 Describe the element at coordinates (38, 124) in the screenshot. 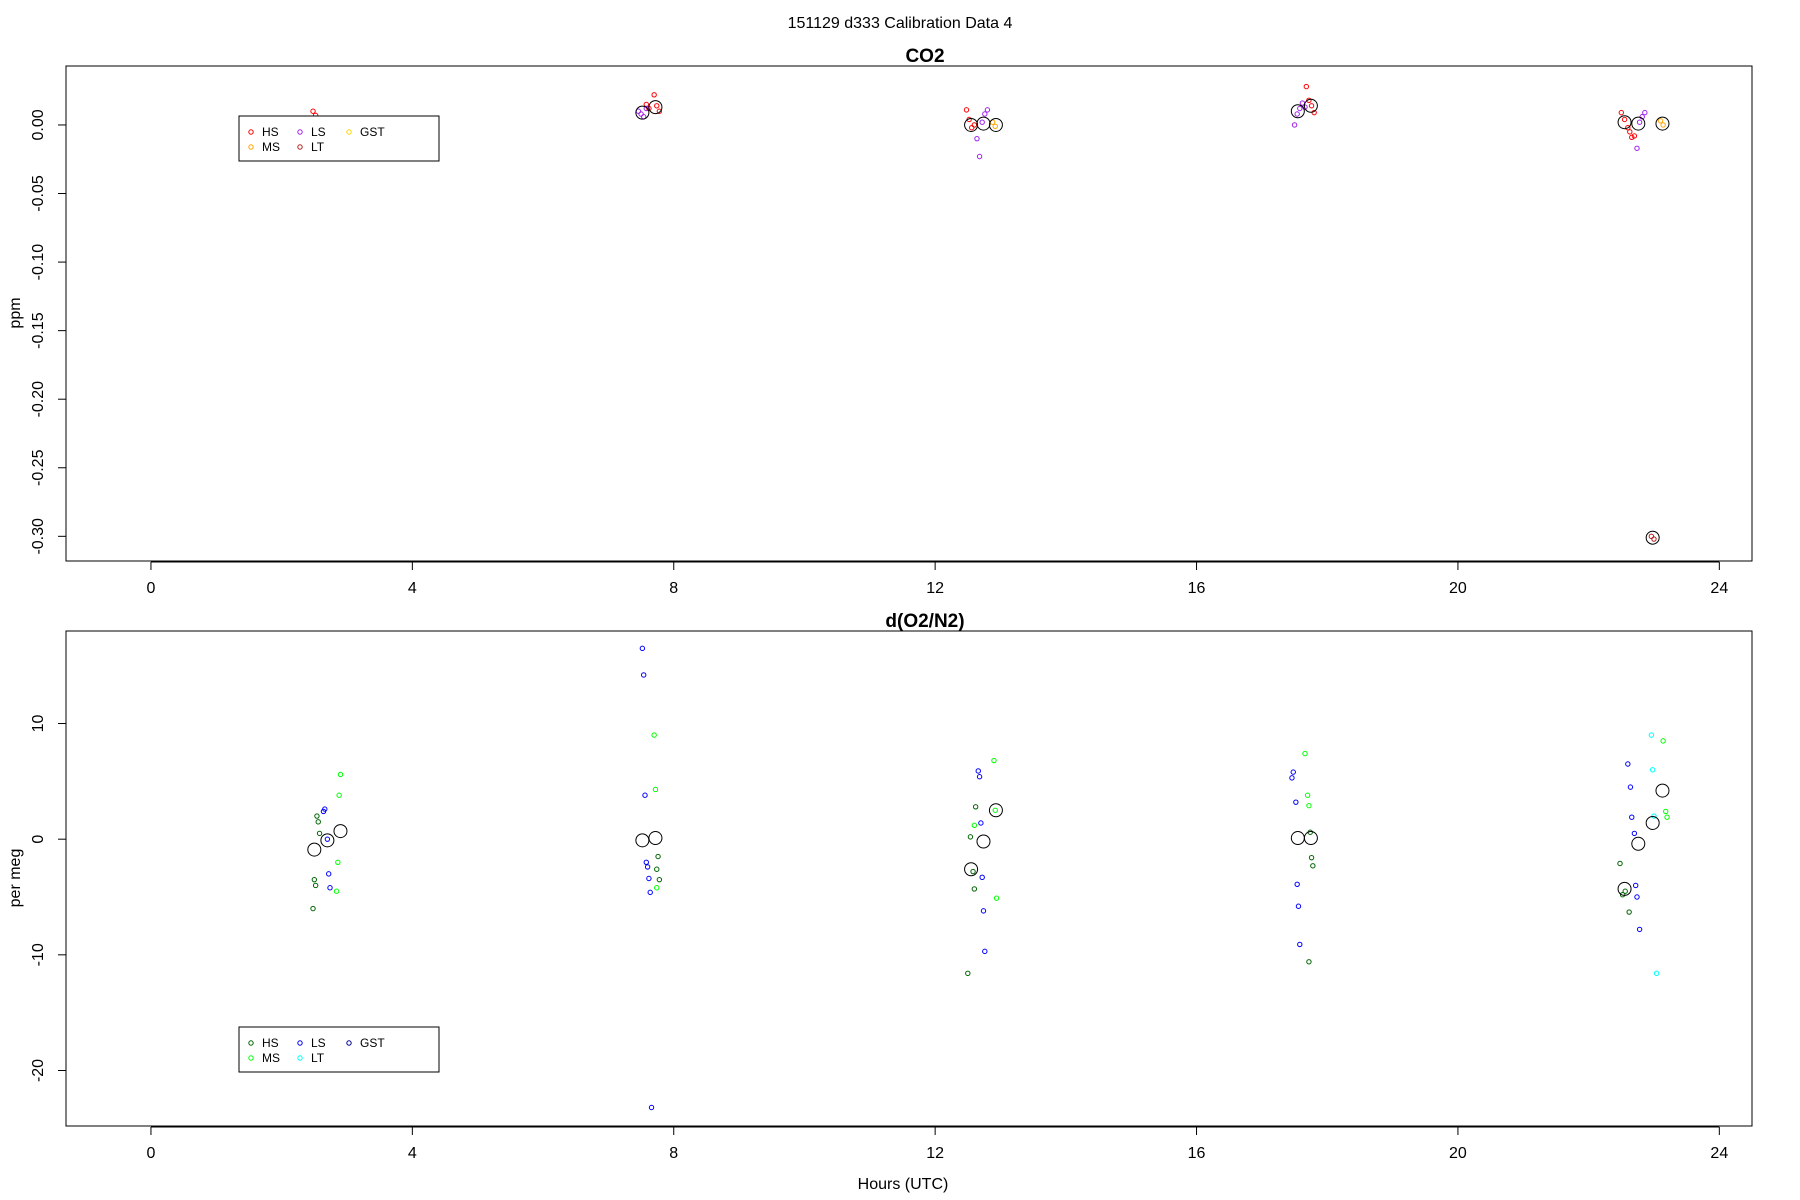

I see `co2-y-tick-label: 0.00` at that location.